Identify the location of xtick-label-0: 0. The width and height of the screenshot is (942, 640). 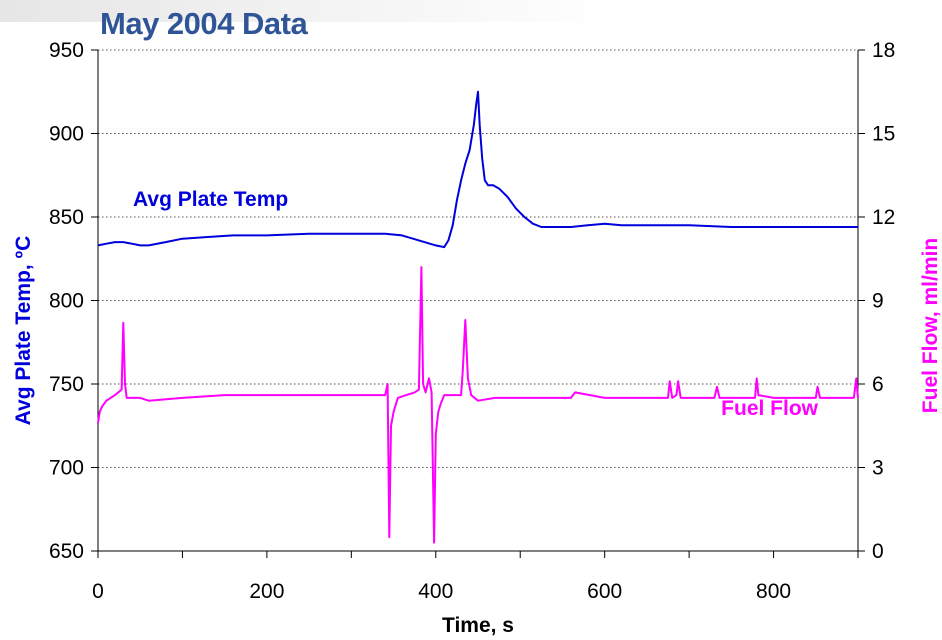
(98, 591).